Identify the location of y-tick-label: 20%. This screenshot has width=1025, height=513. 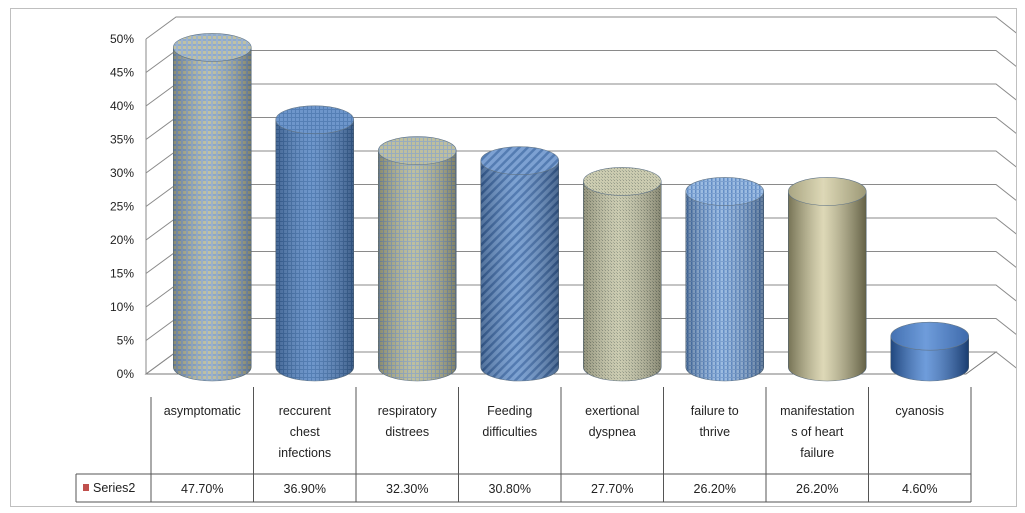
(122, 240).